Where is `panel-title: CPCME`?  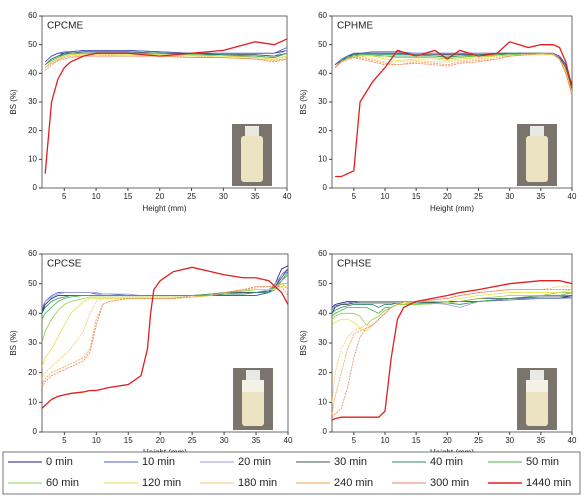
panel-title: CPCME is located at coordinates (65, 26).